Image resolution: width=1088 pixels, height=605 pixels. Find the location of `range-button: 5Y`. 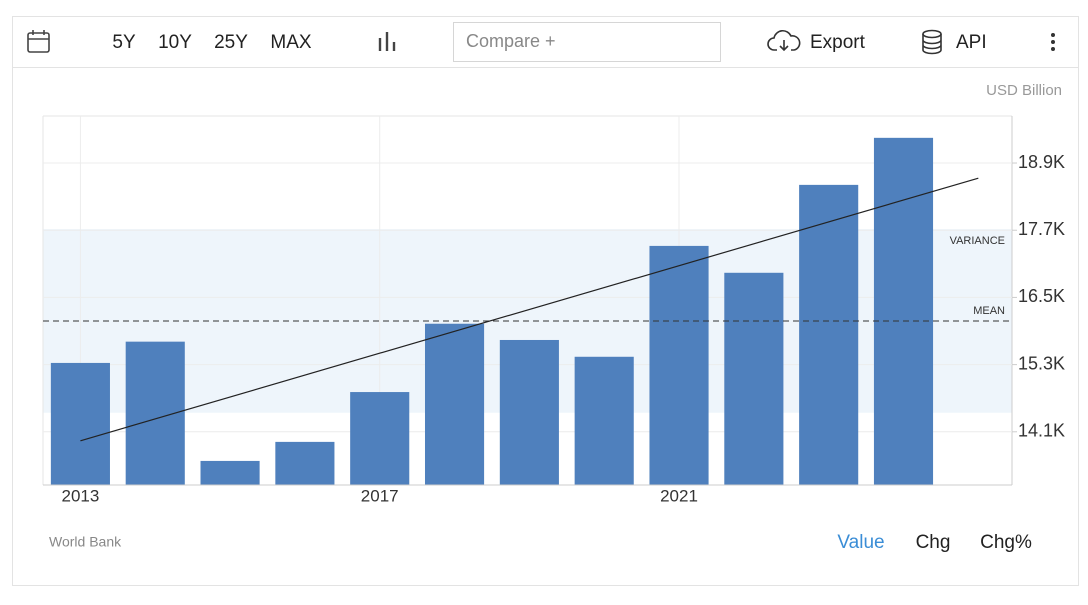

range-button: 5Y is located at coordinates (124, 42).